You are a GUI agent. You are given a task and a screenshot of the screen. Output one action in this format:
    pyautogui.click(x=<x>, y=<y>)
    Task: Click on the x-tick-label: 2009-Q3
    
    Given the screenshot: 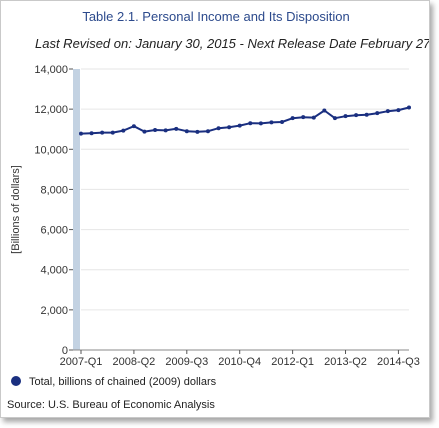 What is the action you would take?
    pyautogui.click(x=186, y=362)
    